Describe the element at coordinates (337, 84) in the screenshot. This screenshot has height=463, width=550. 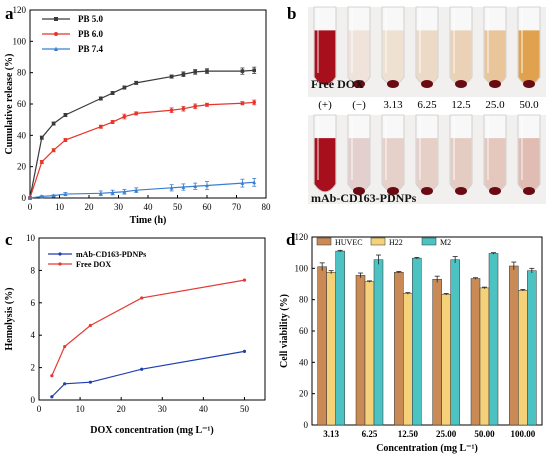
I see `free-dox-label: Free DOX` at that location.